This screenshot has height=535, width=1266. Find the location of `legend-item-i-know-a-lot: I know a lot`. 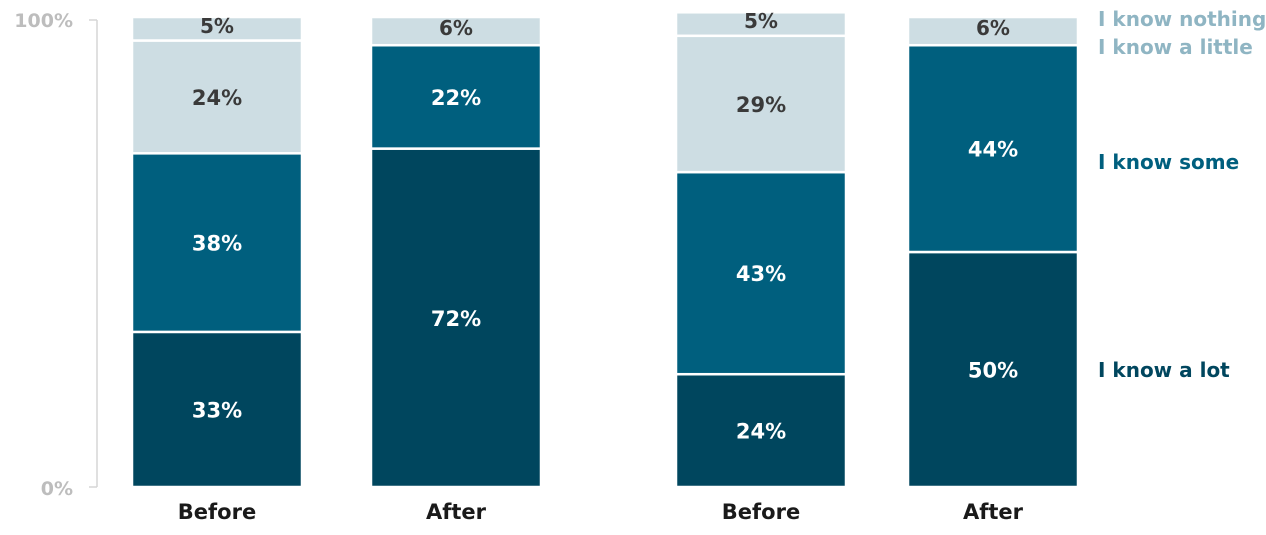

legend-item-i-know-a-lot: I know a lot is located at coordinates (1164, 370).